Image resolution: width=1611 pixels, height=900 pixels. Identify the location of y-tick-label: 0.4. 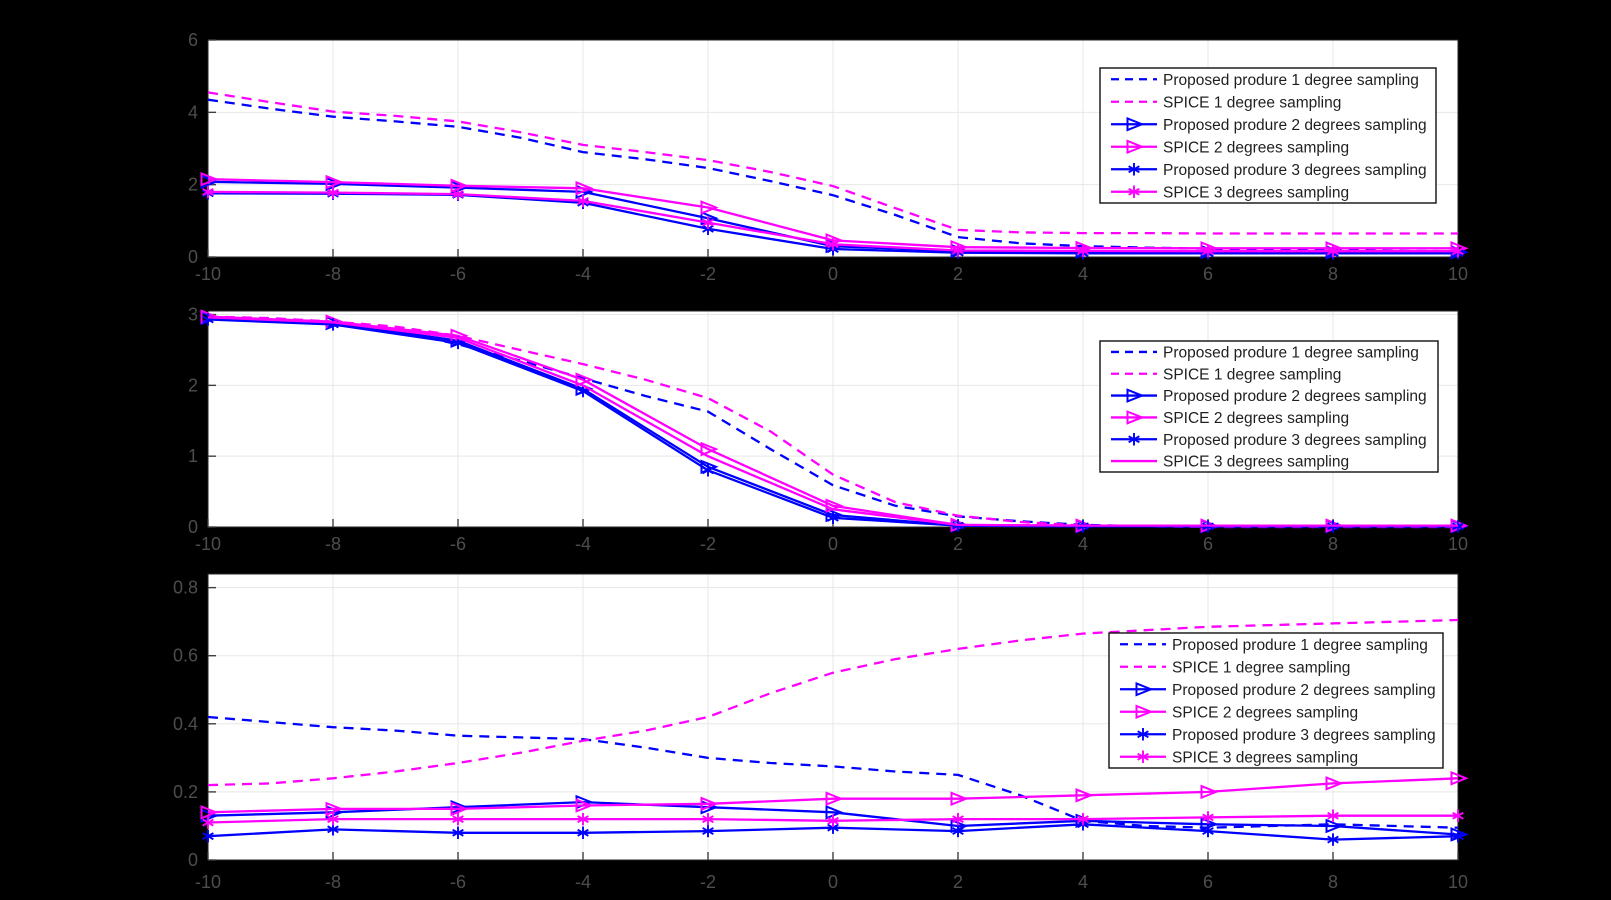
(185, 724).